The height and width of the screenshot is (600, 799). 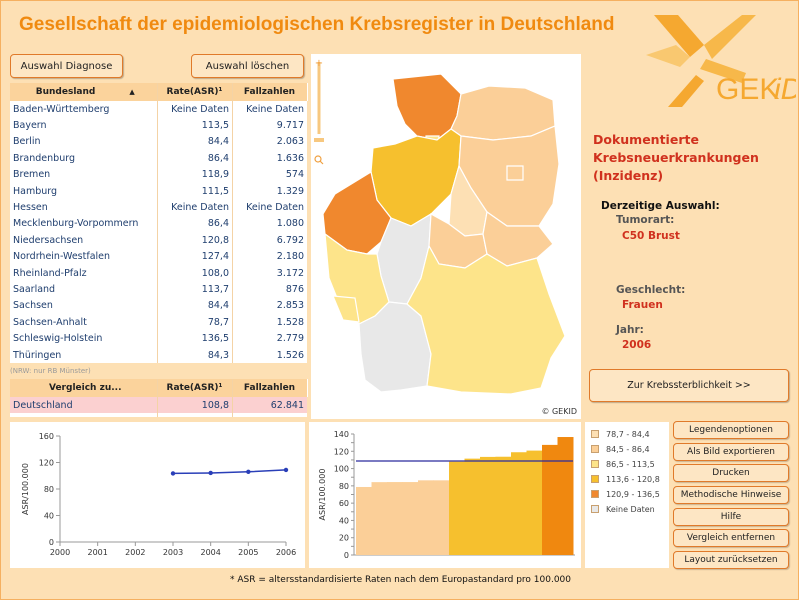 What do you see at coordinates (445, 495) in the screenshot?
I see `bar-chart-panel: 0 20 40 60 80 100 120 140 ASR/100.000` at bounding box center [445, 495].